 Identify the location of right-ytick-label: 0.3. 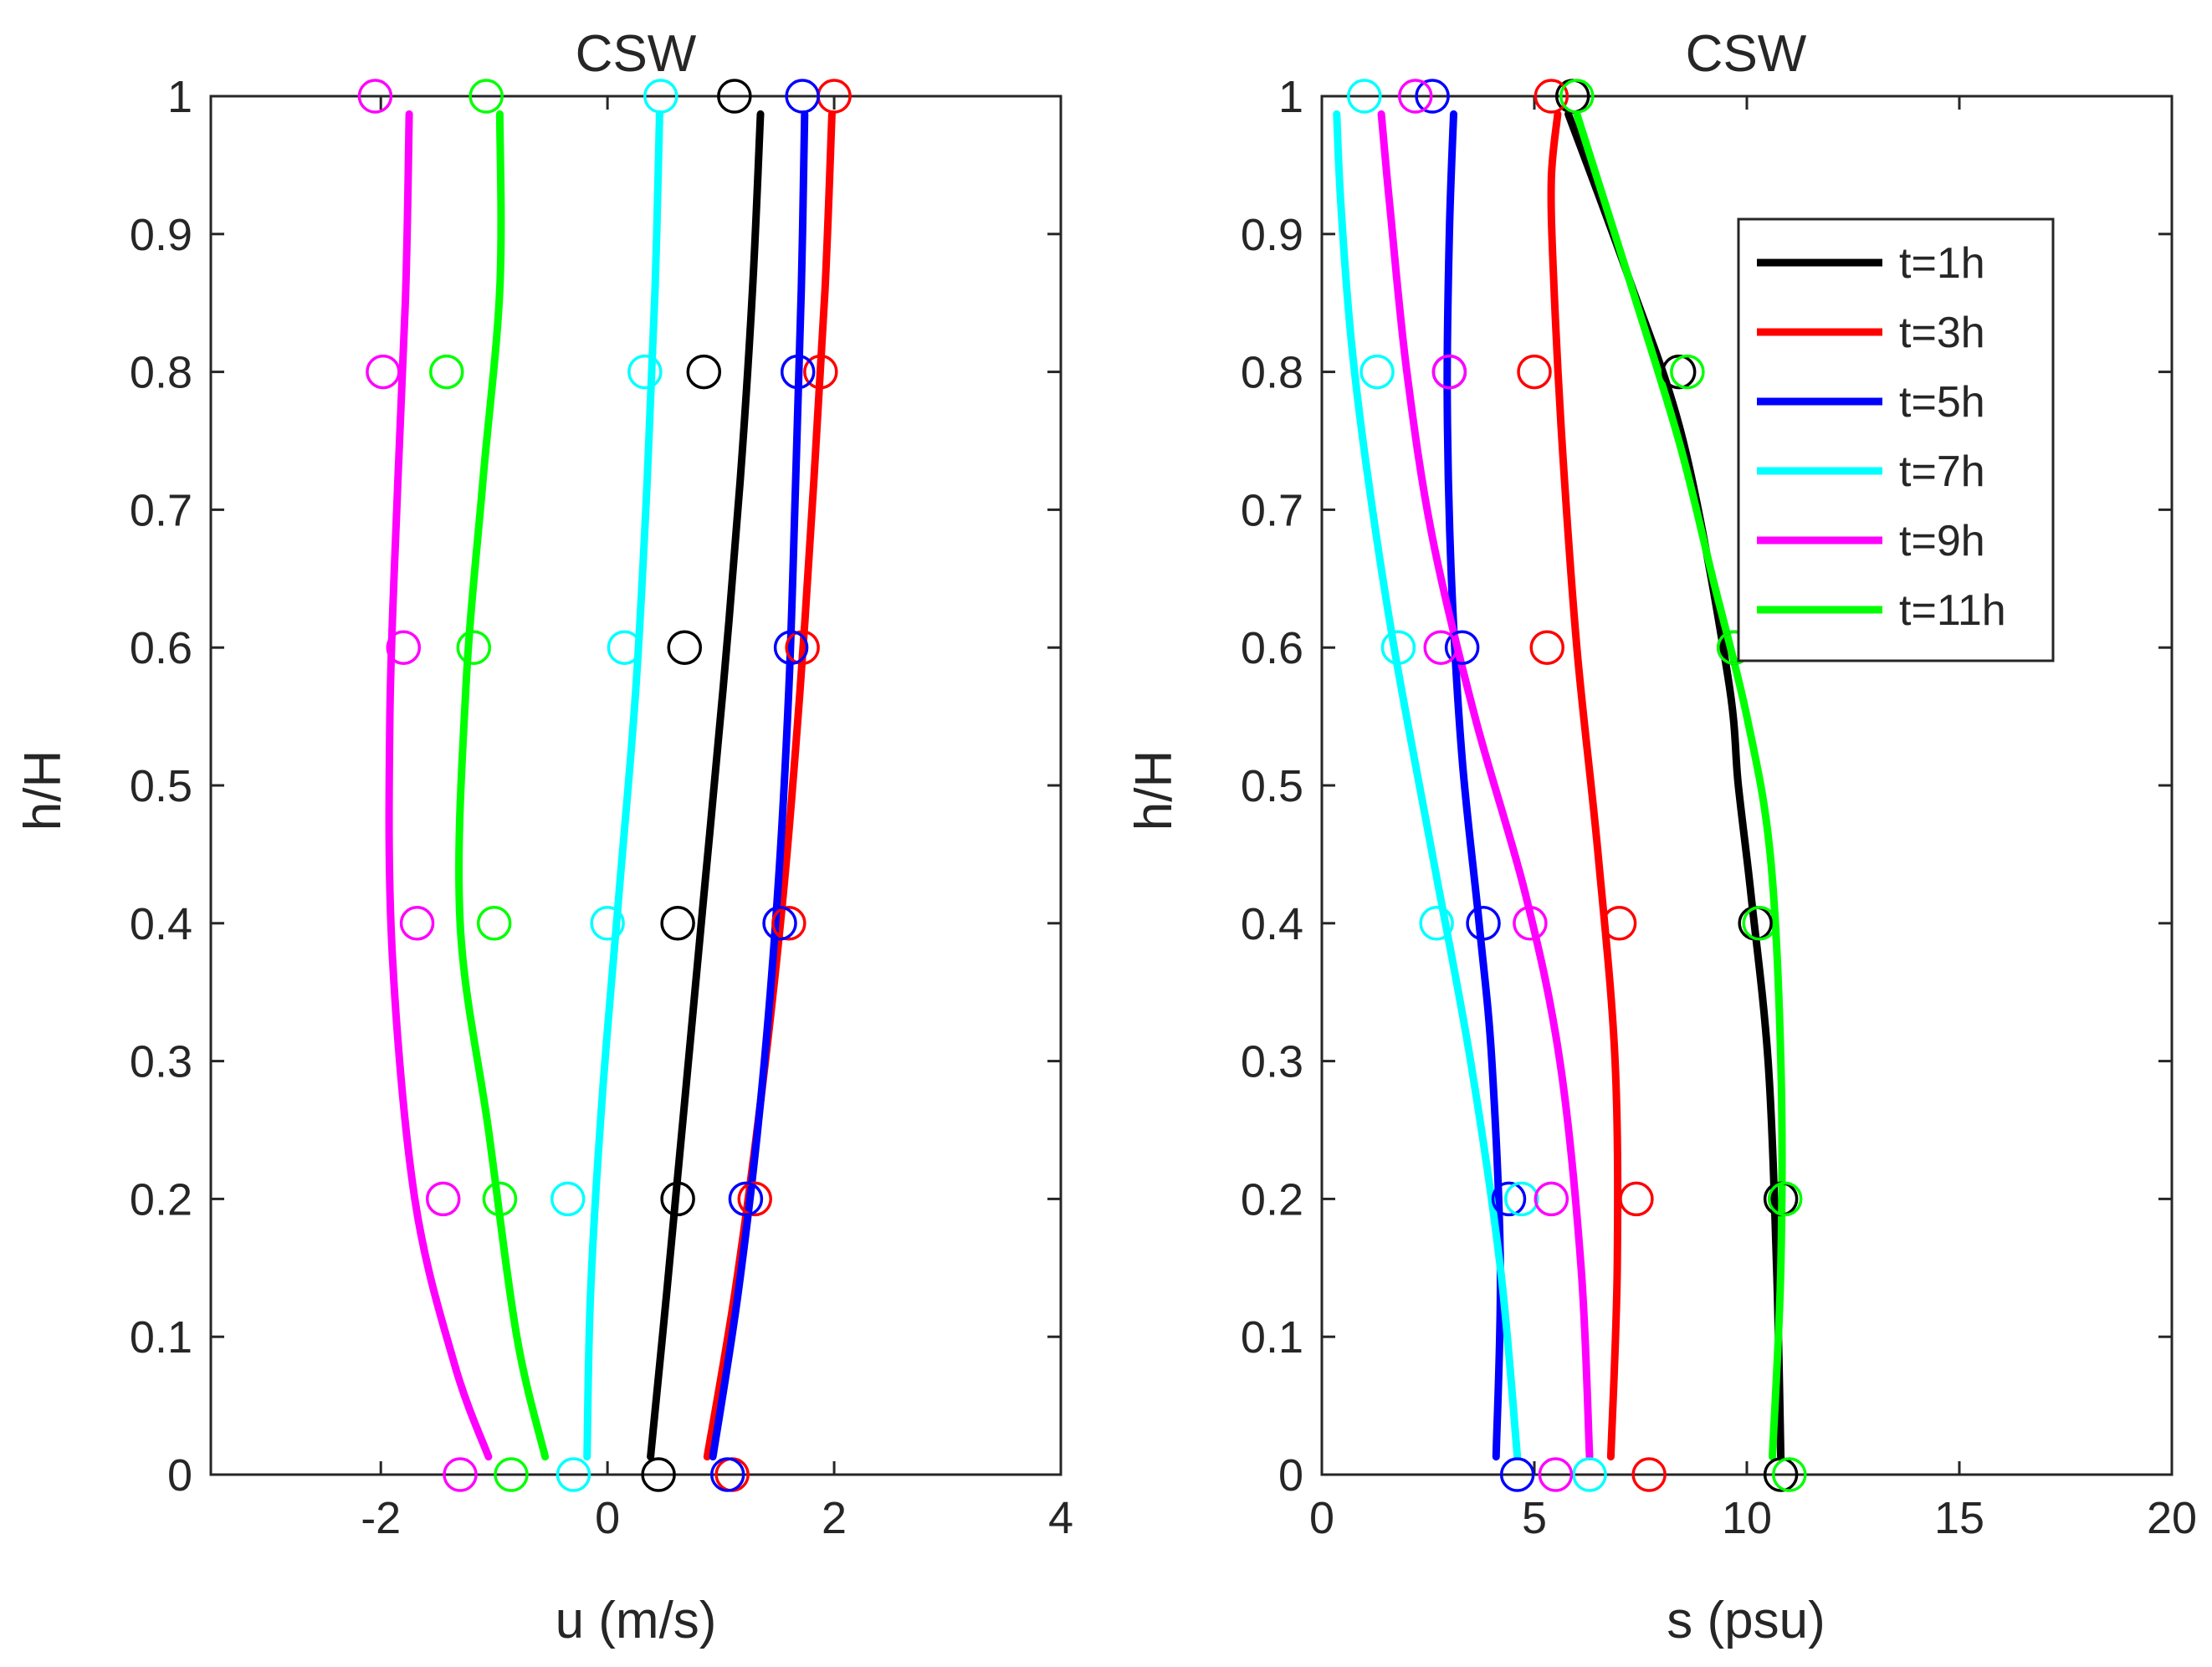
(1272, 1062).